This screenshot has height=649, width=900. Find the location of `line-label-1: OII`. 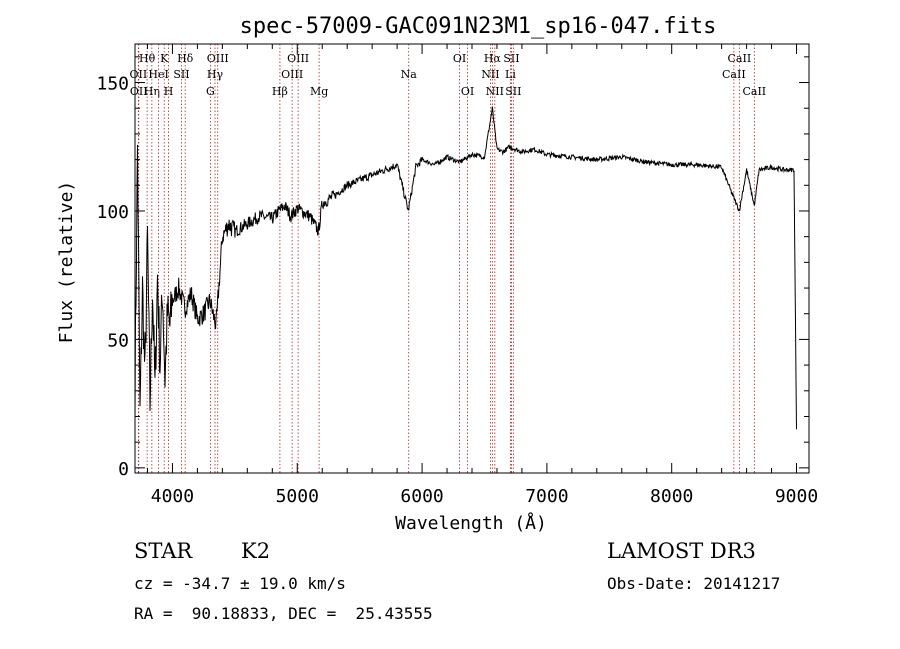

line-label-1: OII is located at coordinates (139, 74).